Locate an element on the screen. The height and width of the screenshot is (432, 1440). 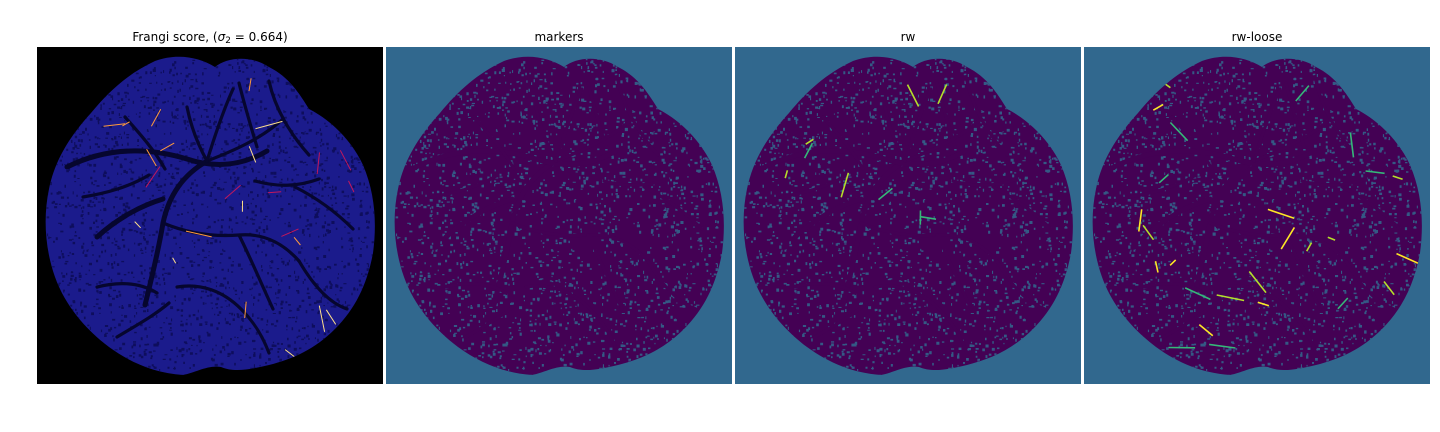
title-suffix: = 0.664) is located at coordinates (259, 37).